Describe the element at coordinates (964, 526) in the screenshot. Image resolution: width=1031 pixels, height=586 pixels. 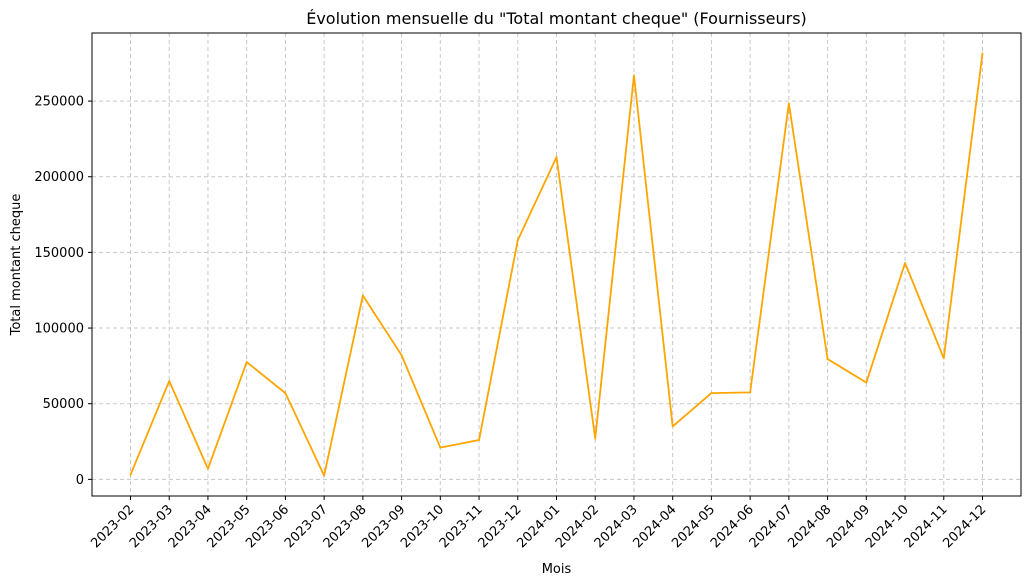
I see `x-tick-label: 2024-12` at that location.